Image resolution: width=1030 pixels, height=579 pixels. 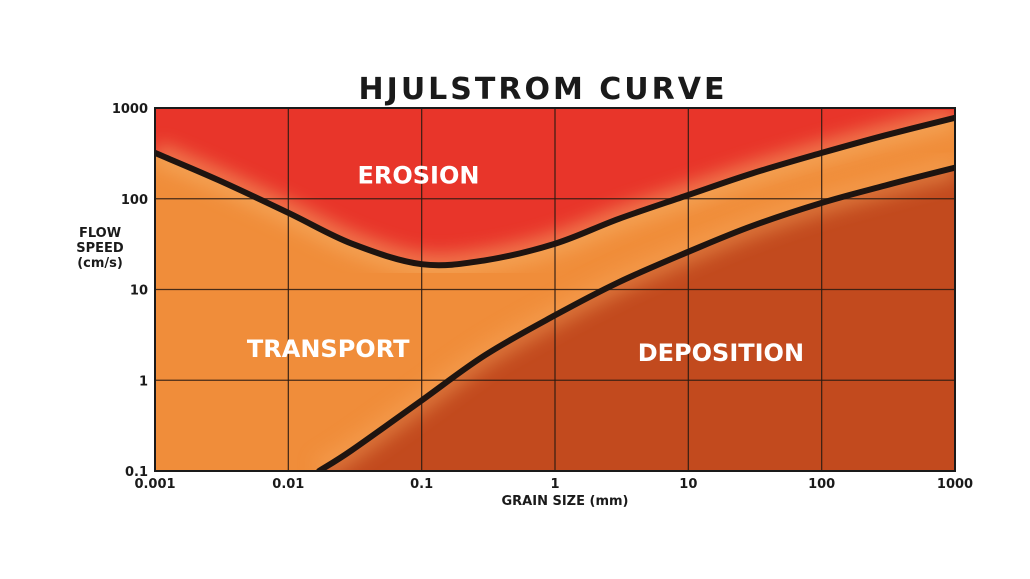 I want to click on y-tick-label: 1000, so click(x=130, y=109).